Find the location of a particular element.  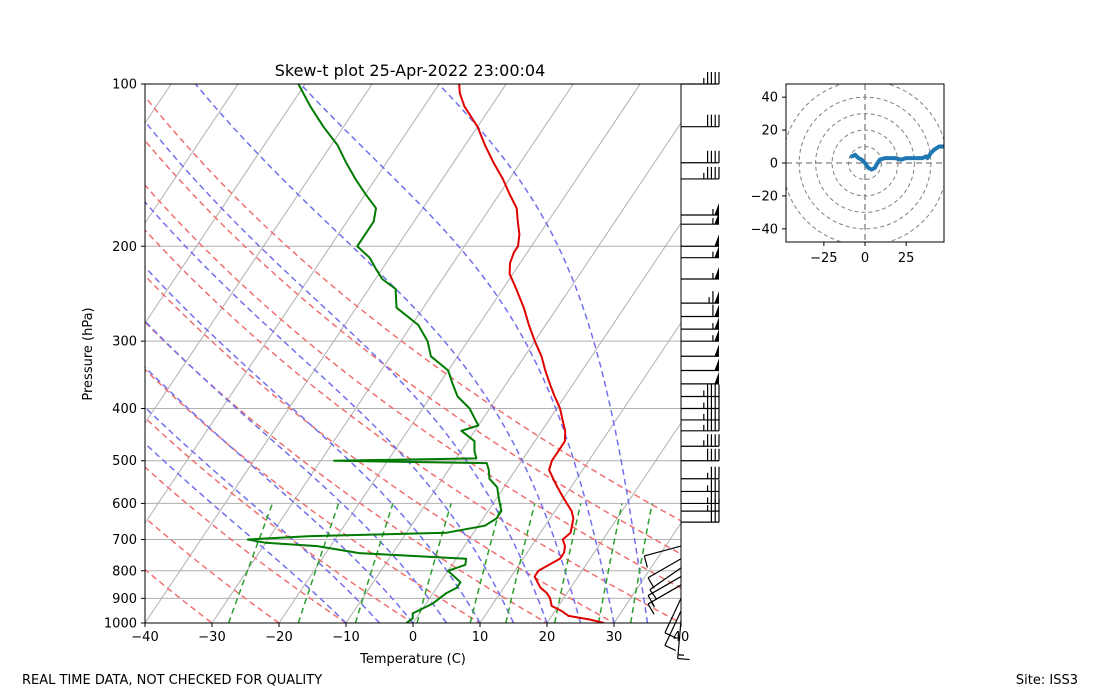

skewt-ylabel: Pressure (hPa) is located at coordinates (88, 353).